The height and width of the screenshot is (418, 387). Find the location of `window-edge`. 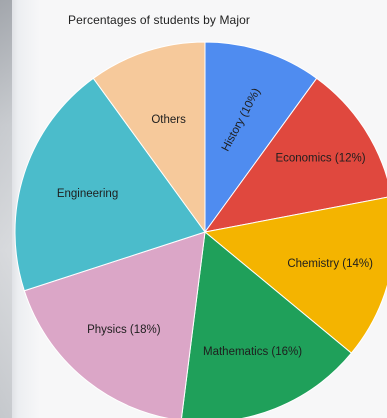

window-edge is located at coordinates (6, 209).